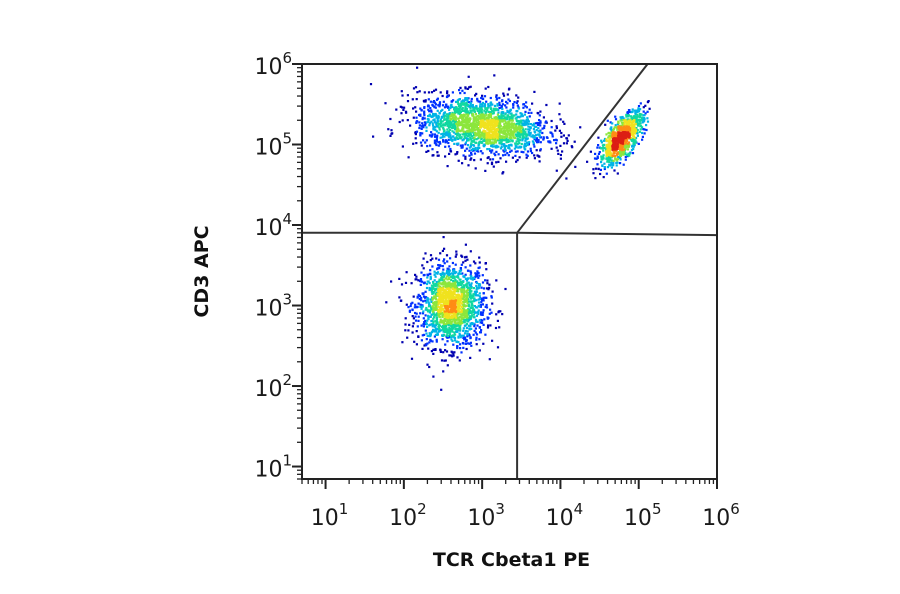  I want to click on x-tick-label: 101, so click(330, 515).